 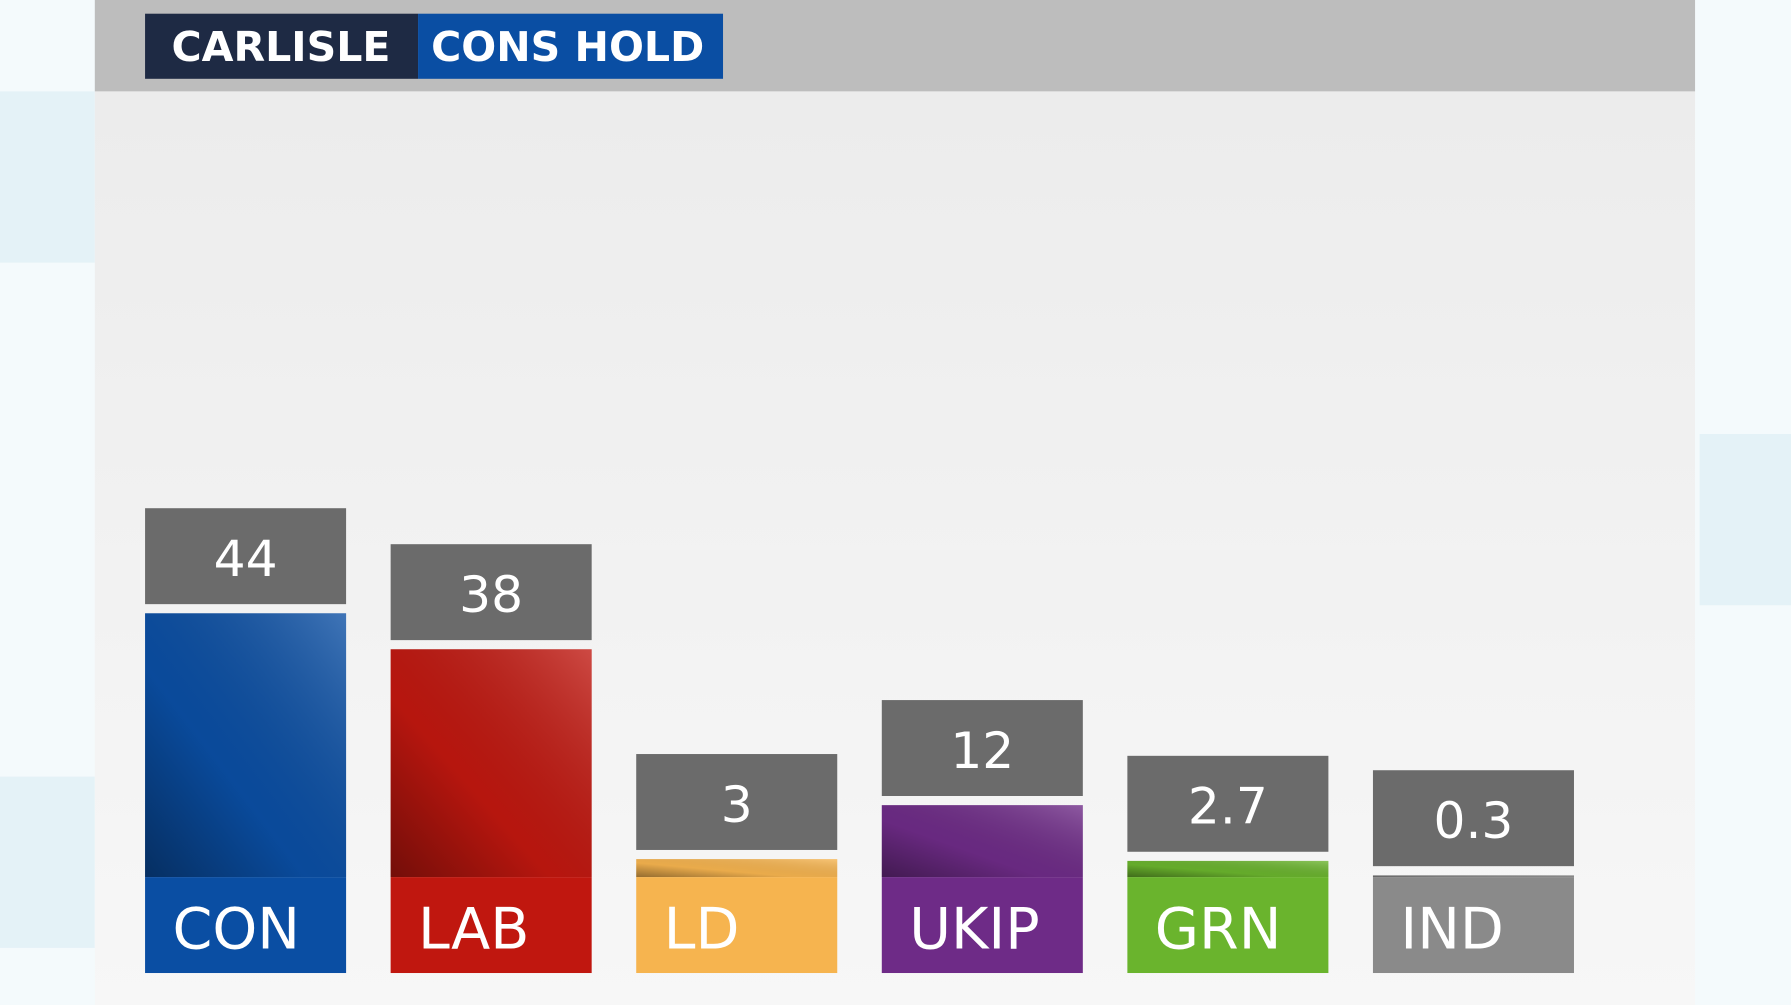 I want to click on title-box, so click(x=282, y=46).